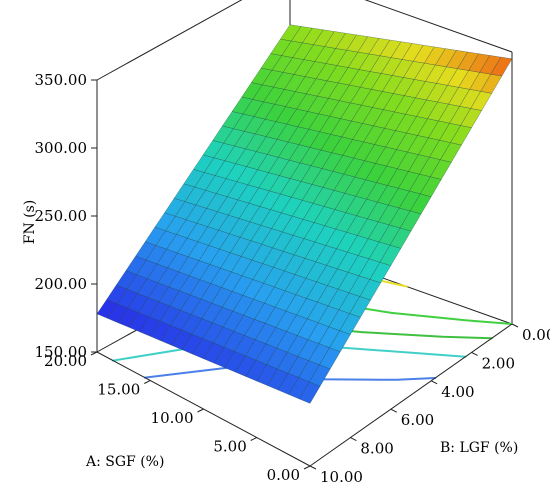  I want to click on z-tick-label: 150.00, so click(61, 352).